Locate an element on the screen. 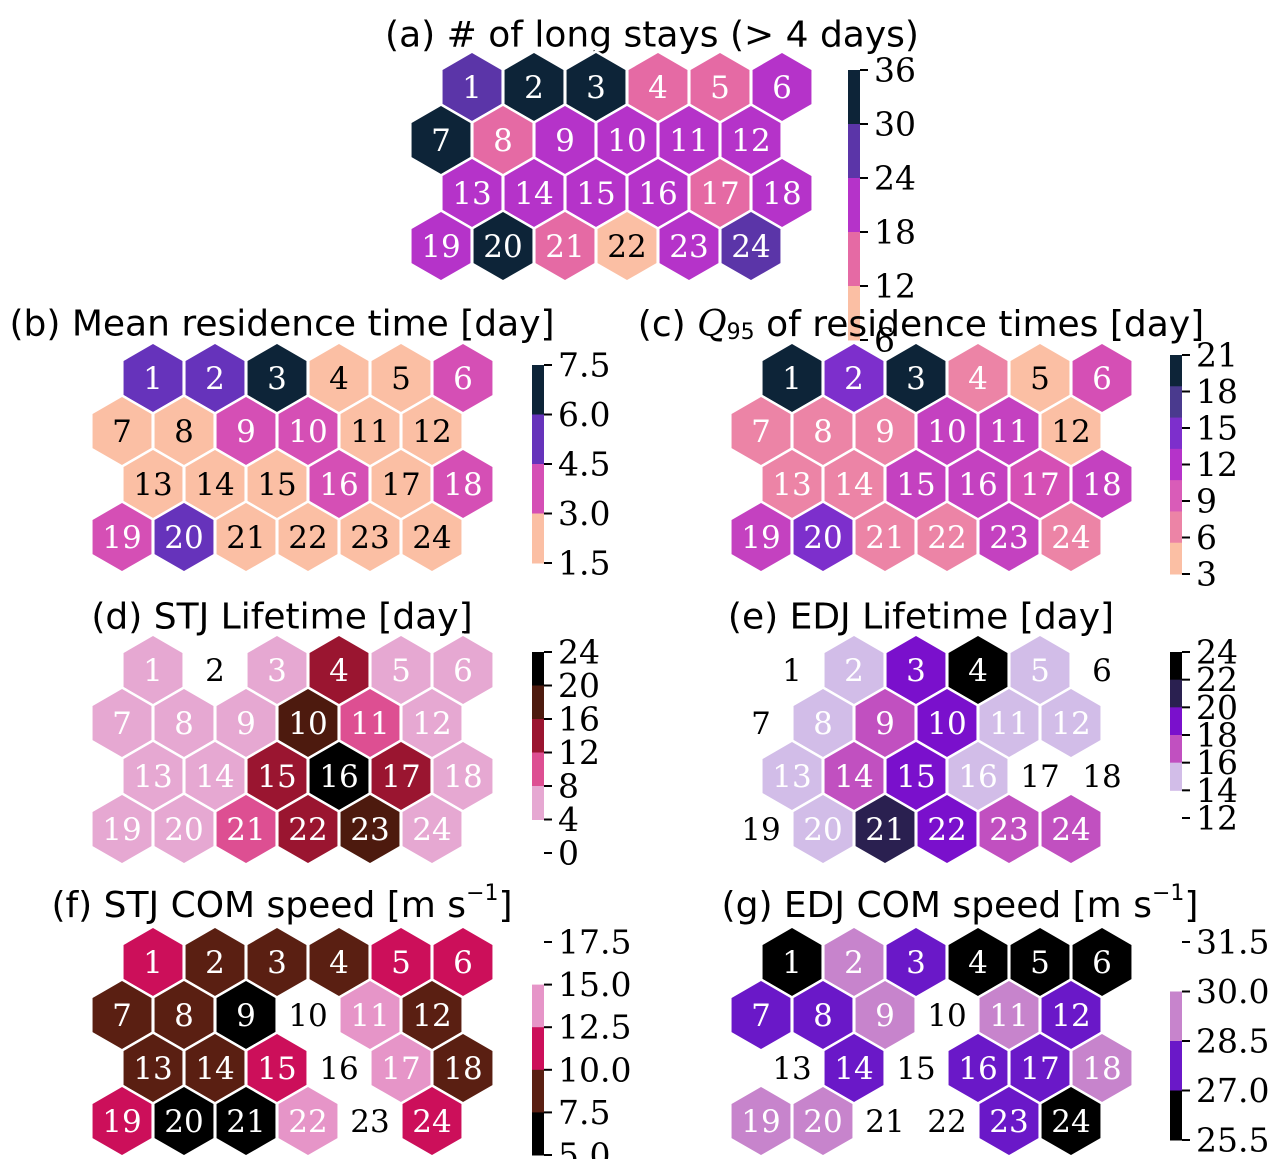 The height and width of the screenshot is (1159, 1283). colorbar-tick-label: 18 is located at coordinates (895, 232).